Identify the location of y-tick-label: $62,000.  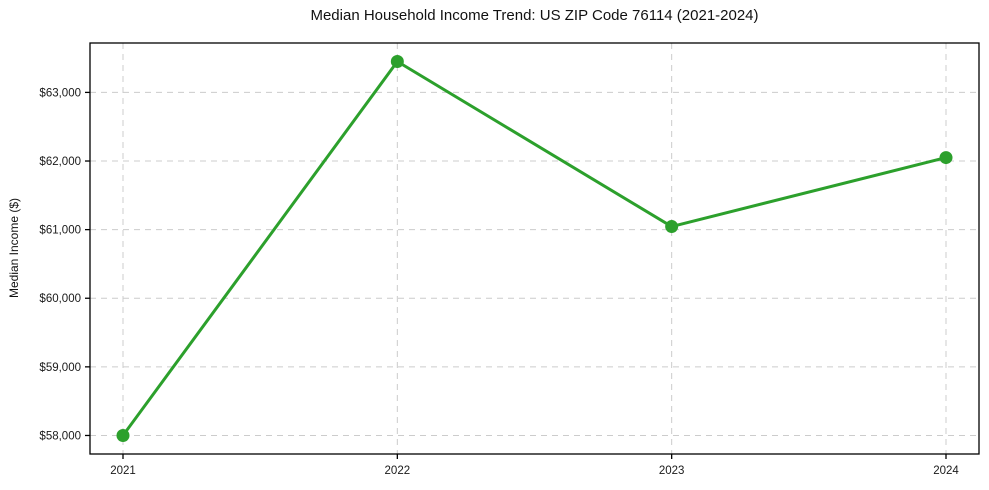
(60, 162).